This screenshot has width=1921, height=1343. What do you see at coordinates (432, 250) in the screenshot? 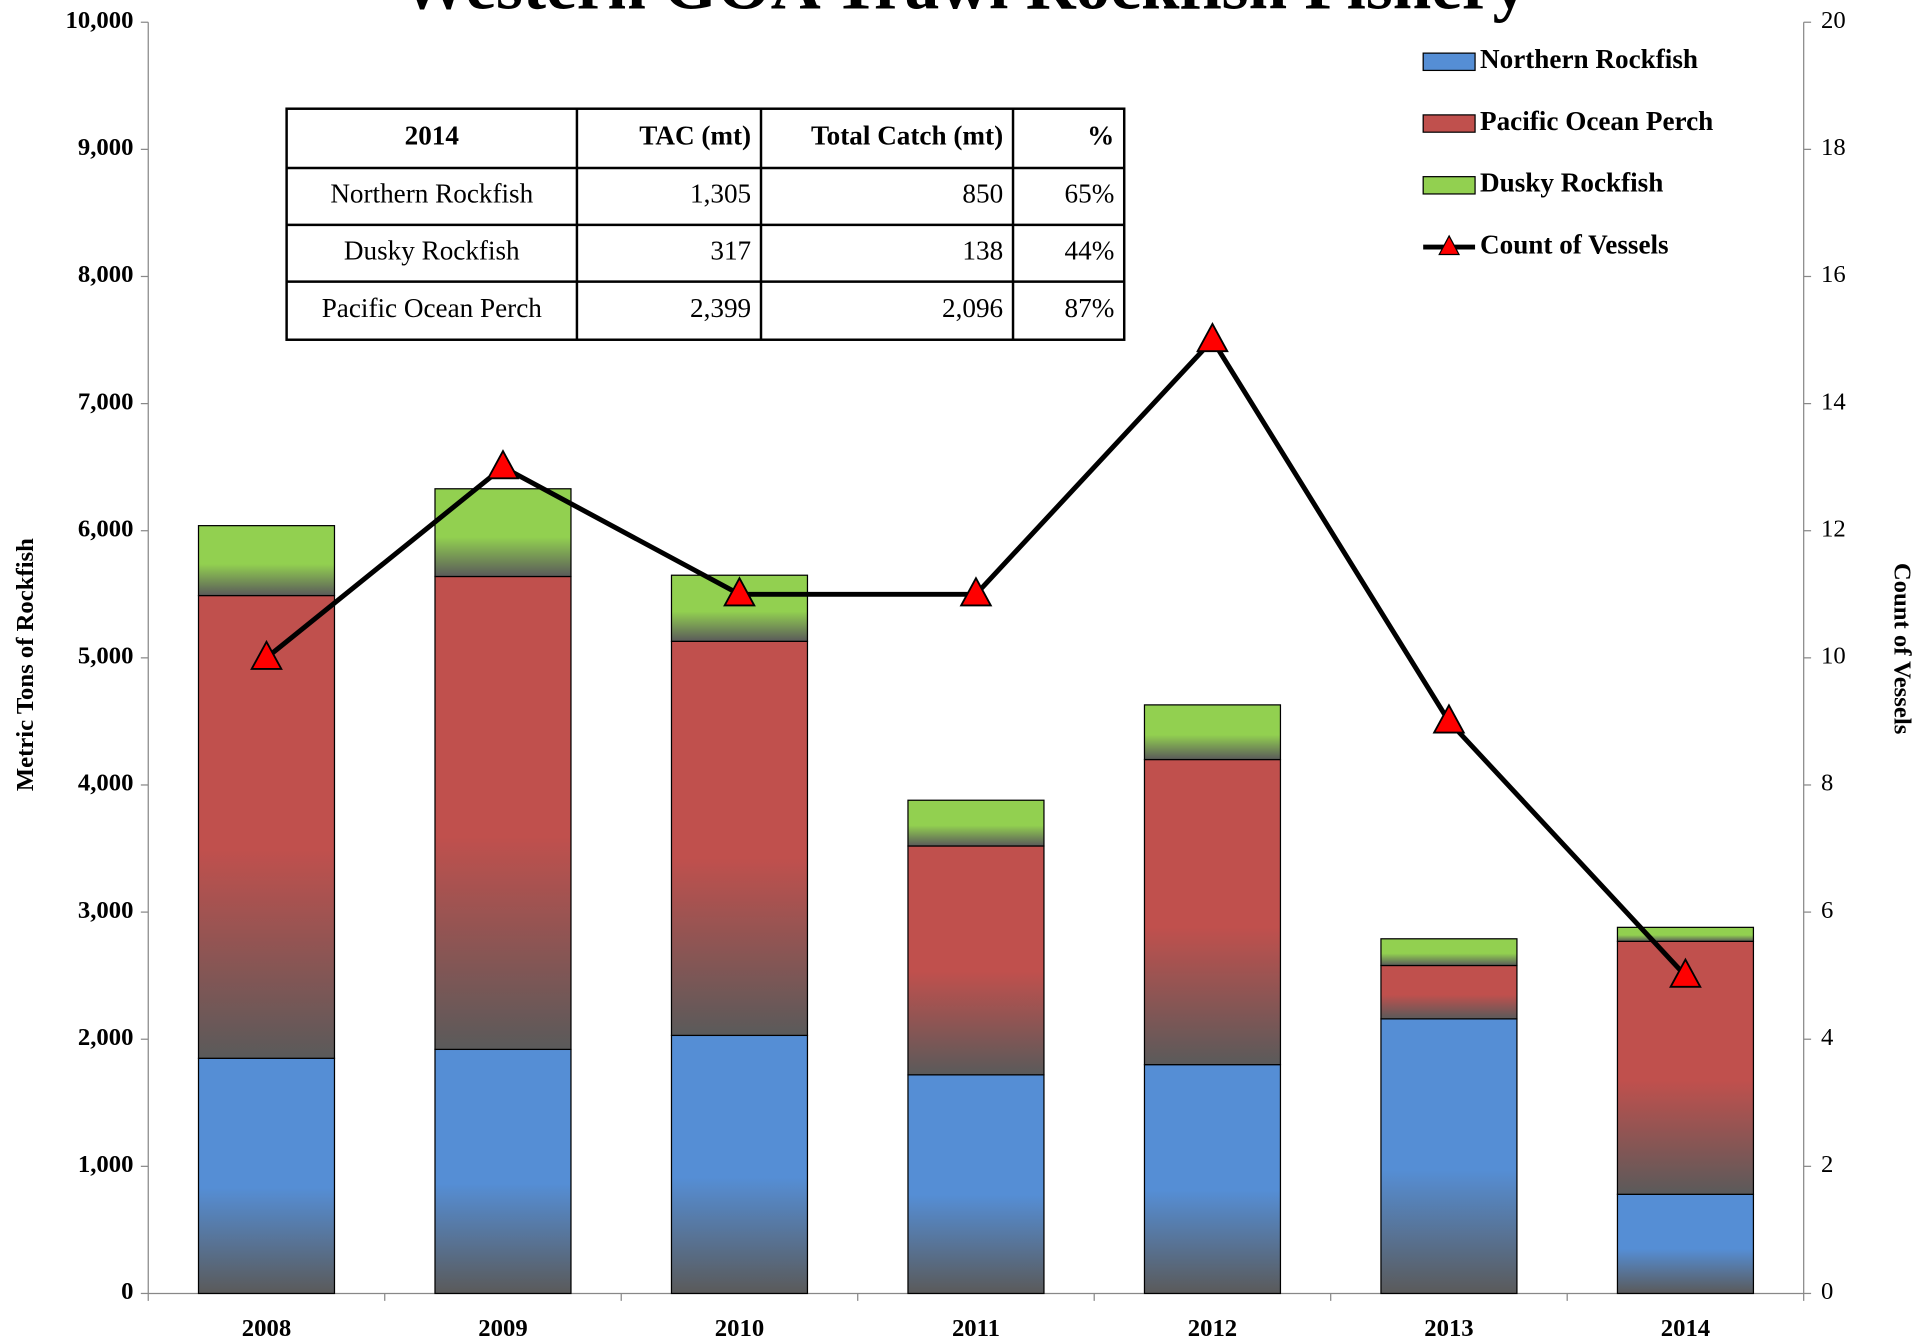
I see `table-cell: Dusky Rockfish` at bounding box center [432, 250].